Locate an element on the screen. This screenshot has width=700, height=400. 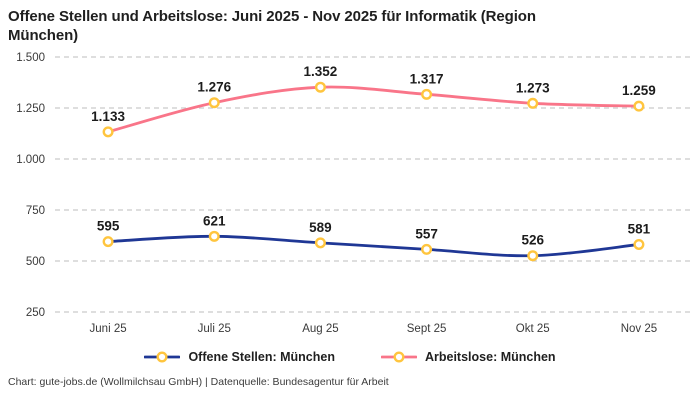
data-point-label: 1.276 is located at coordinates (214, 87).